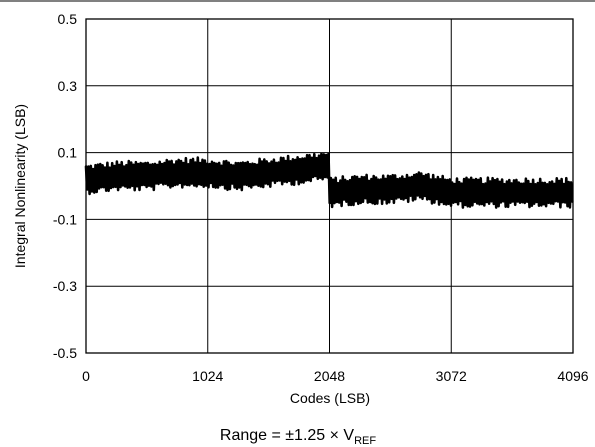 The image size is (595, 447). Describe the element at coordinates (287, 435) in the screenshot. I see `range-caption-main: Range = ±1.25 × V` at that location.